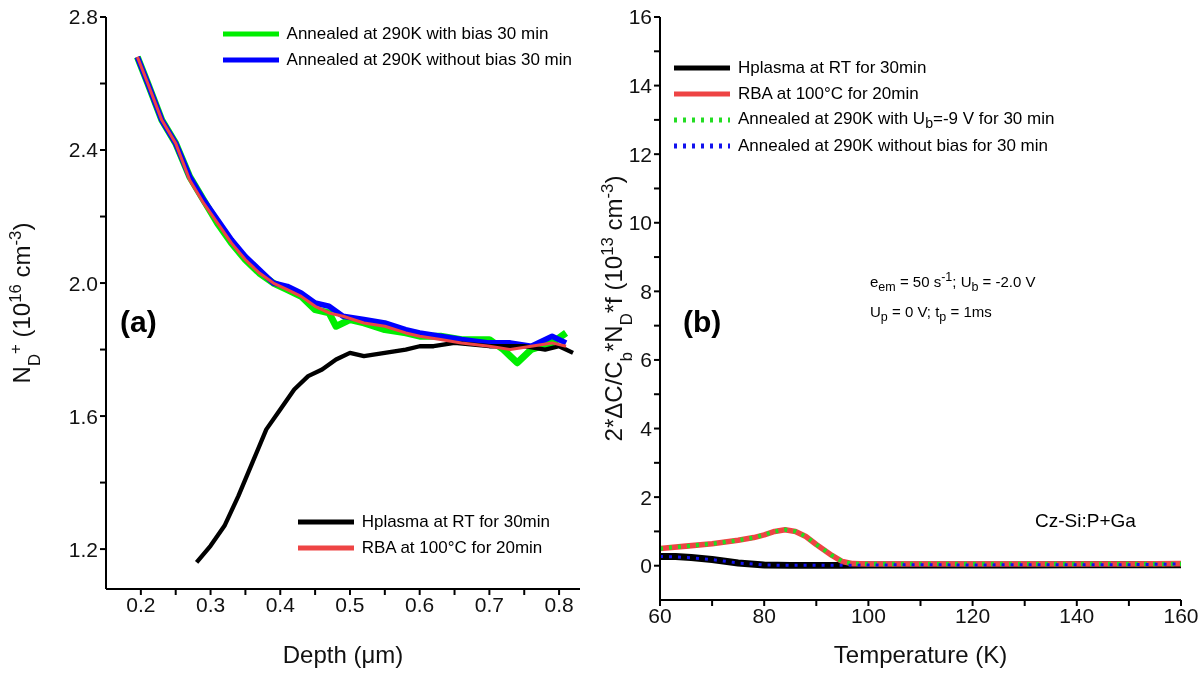 The height and width of the screenshot is (675, 1203). I want to click on y-tick-label: 8, so click(646, 291).